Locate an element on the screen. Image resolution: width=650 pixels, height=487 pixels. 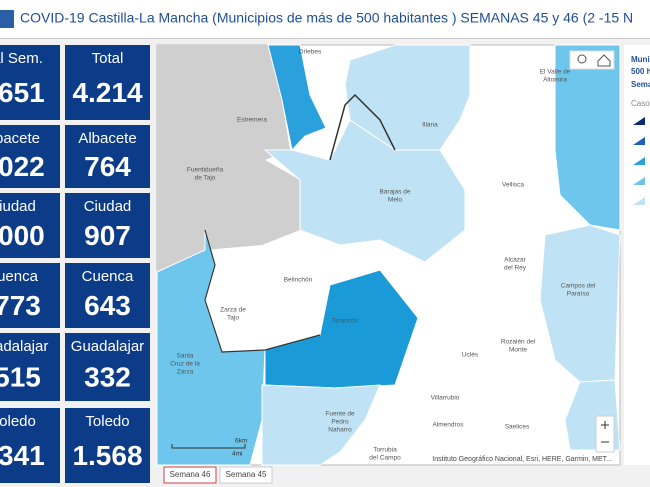
card-label: uenca is located at coordinates (19, 276).